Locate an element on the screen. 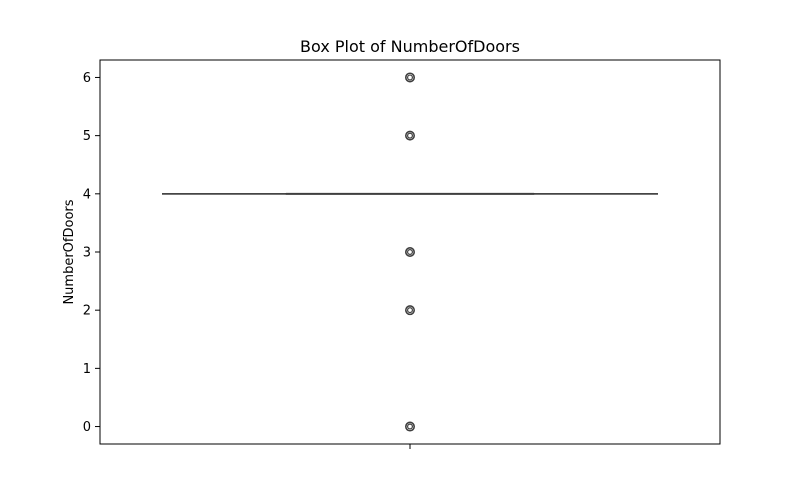 The height and width of the screenshot is (500, 800). chart-title: Box Plot of NumberOfDoors is located at coordinates (410, 46).